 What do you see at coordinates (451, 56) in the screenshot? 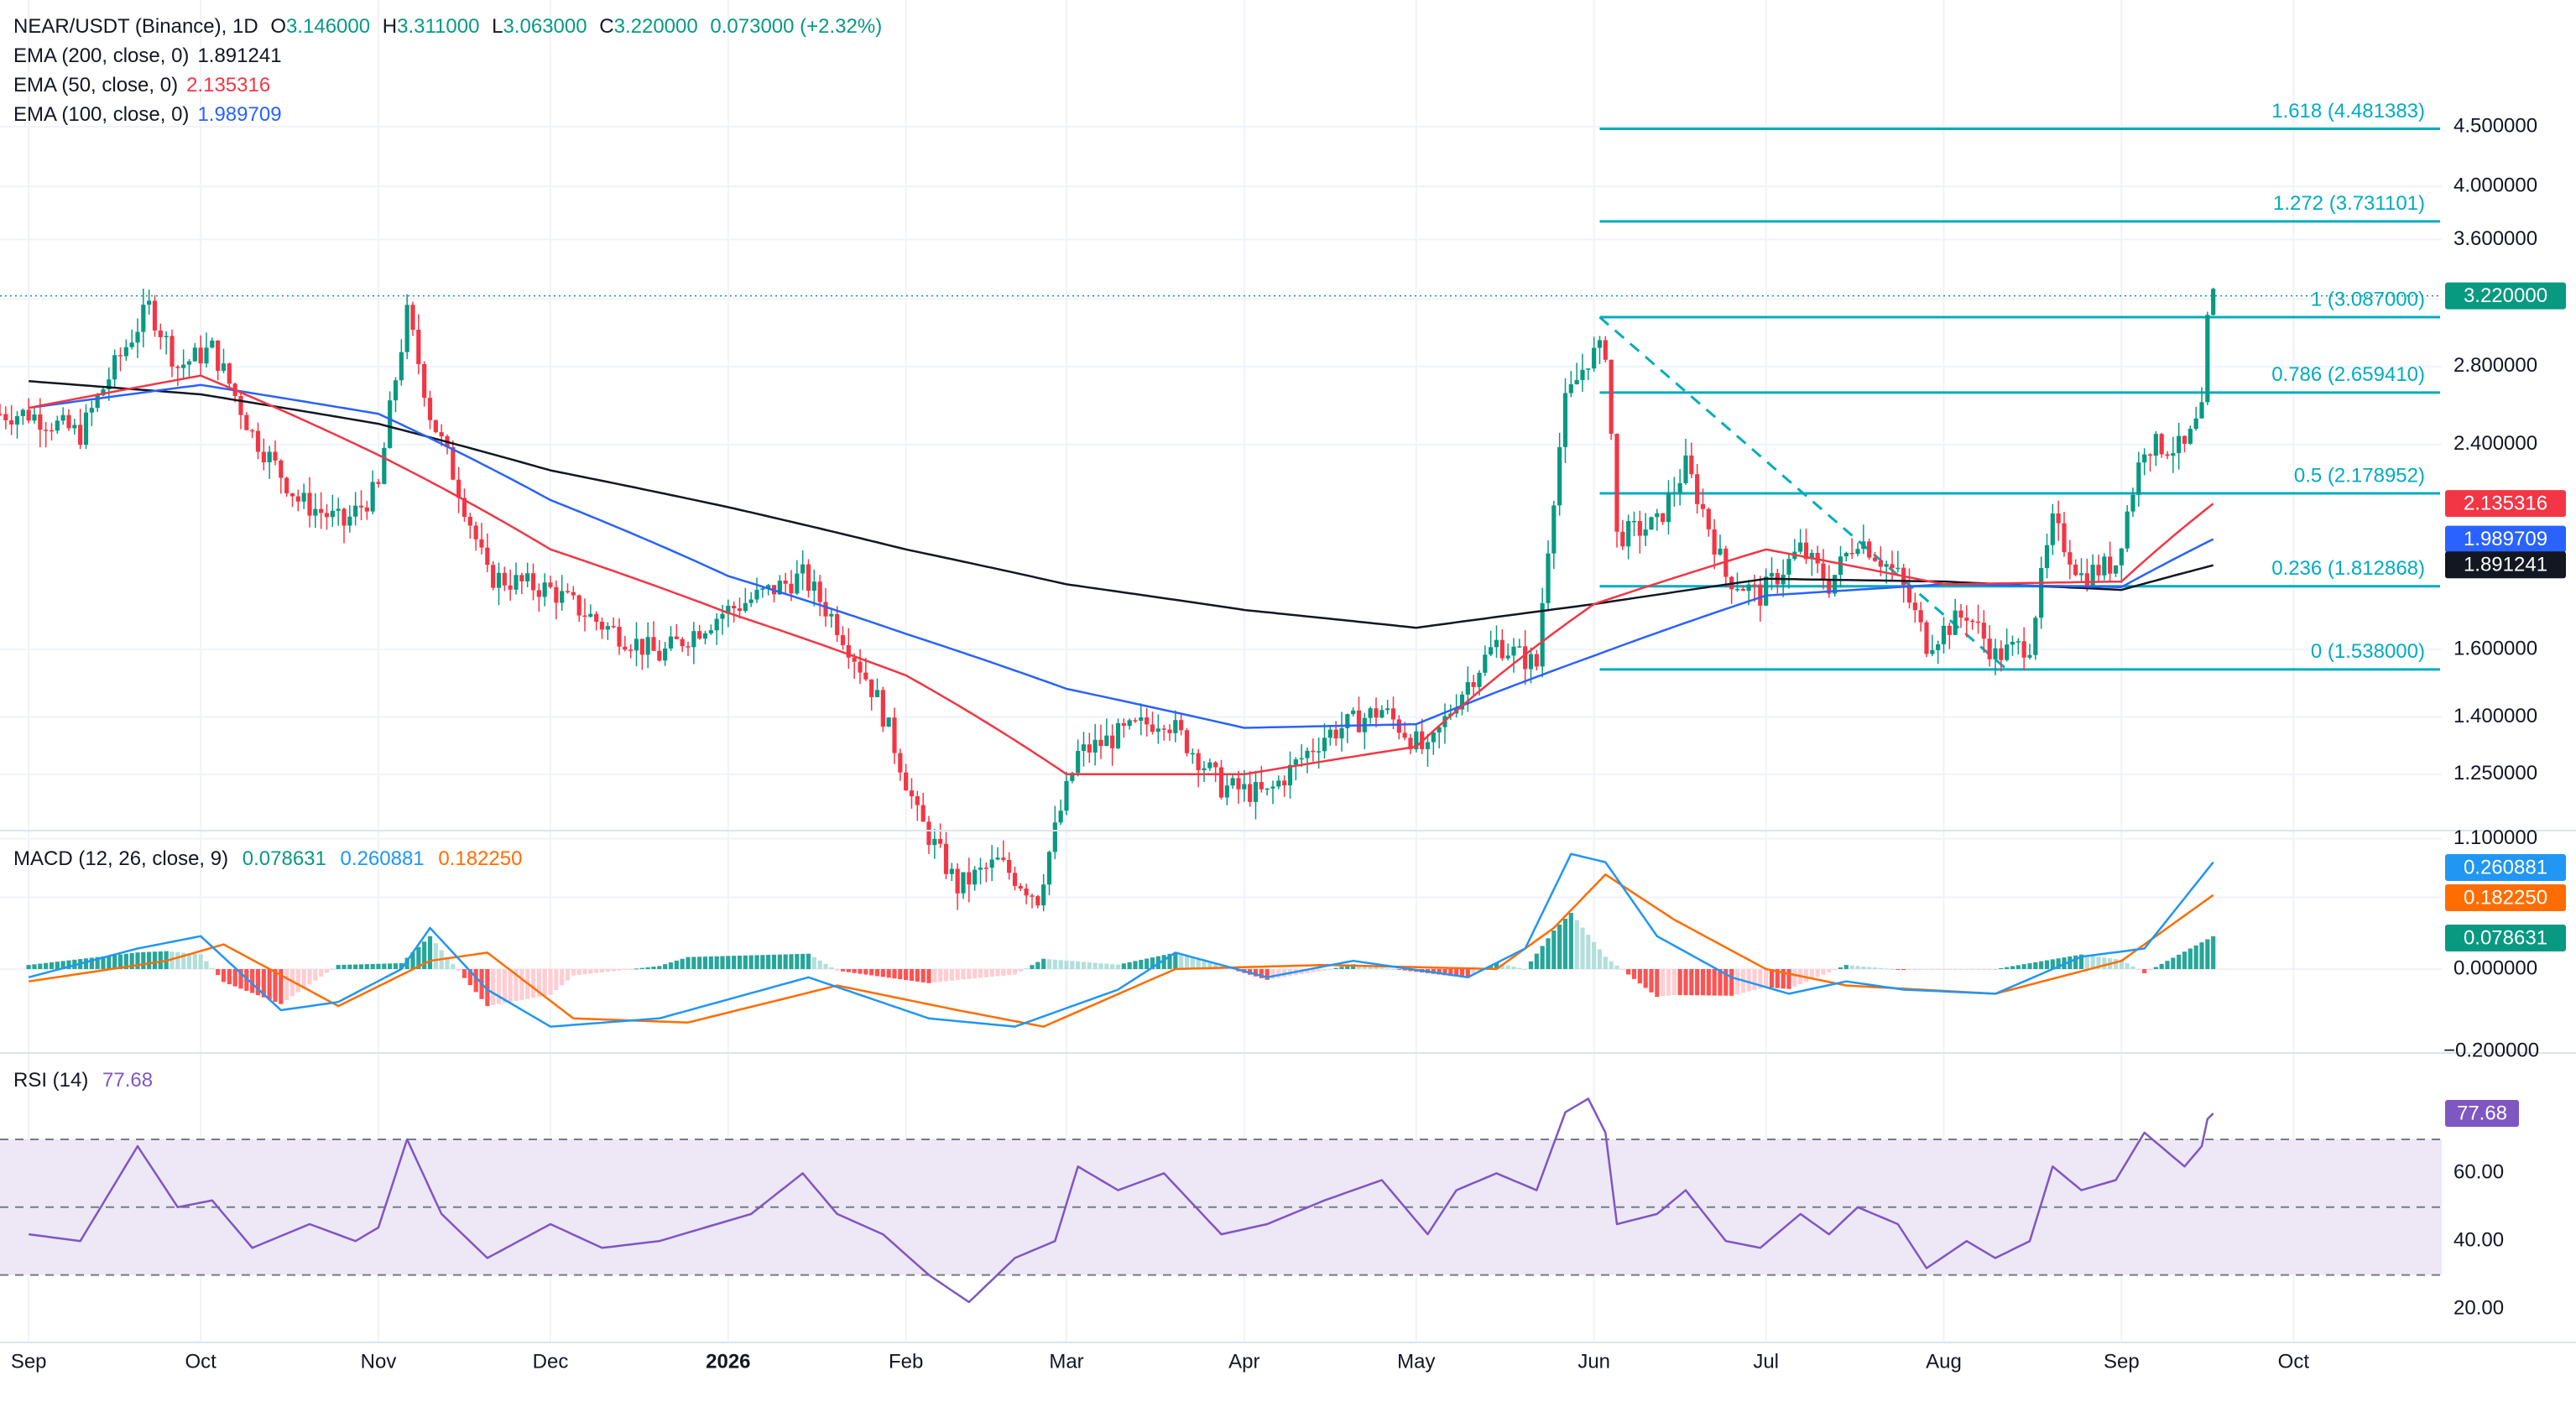
I see `ema200-row: EMA (200, close, 0) 1.891241` at bounding box center [451, 56].